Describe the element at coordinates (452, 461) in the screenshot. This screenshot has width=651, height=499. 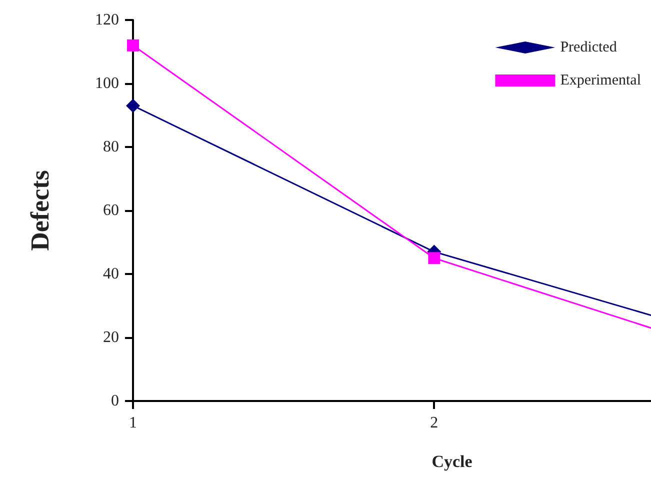
I see `x-axis-title: Cycle` at that location.